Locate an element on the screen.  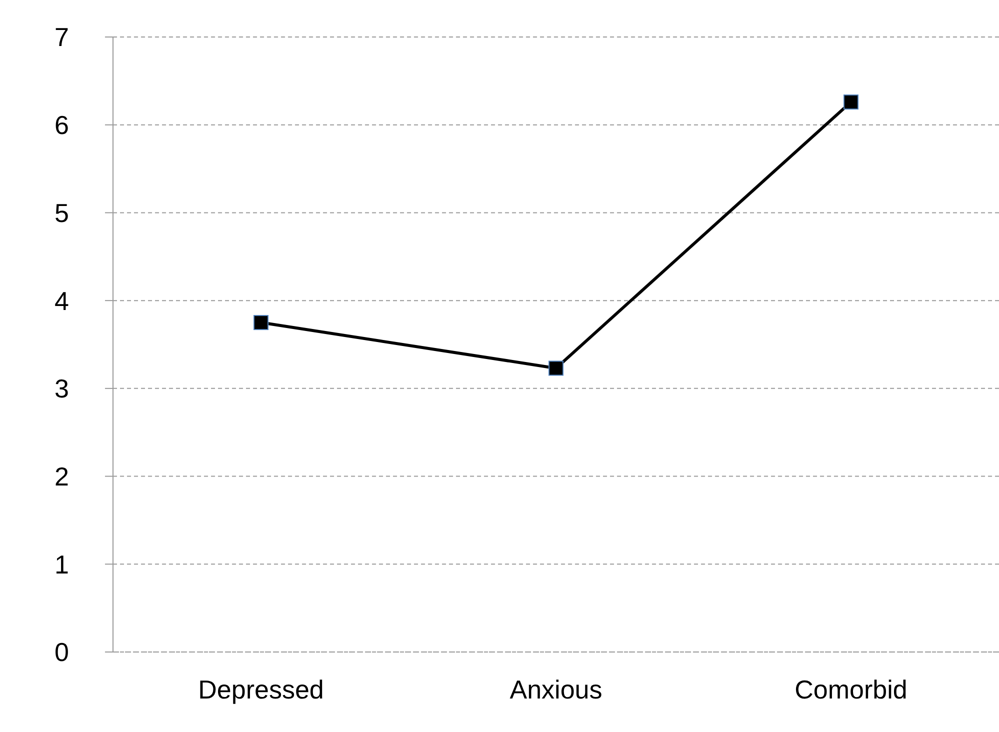
y-tick-label: 2 is located at coordinates (61, 477).